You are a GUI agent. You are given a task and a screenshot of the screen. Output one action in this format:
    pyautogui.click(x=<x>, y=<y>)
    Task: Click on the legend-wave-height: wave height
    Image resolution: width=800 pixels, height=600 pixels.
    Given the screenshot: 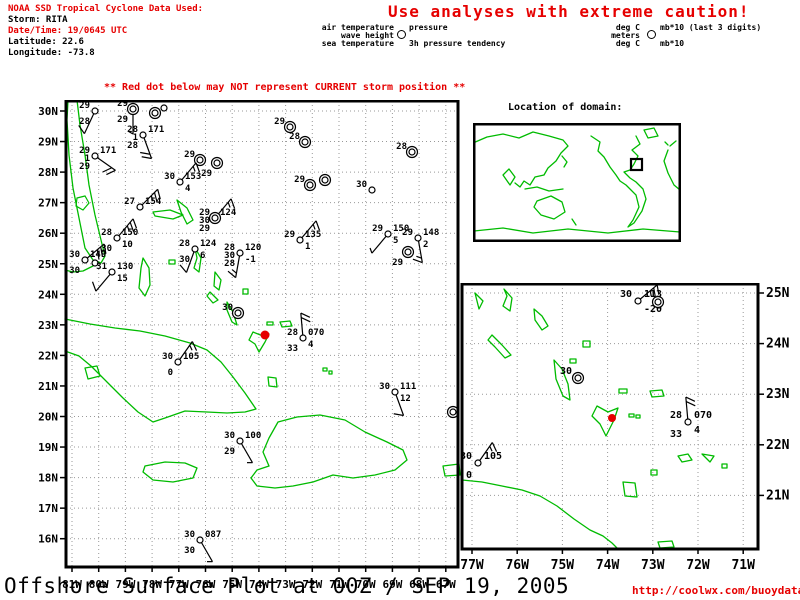 What is the action you would take?
    pyautogui.click(x=367, y=35)
    